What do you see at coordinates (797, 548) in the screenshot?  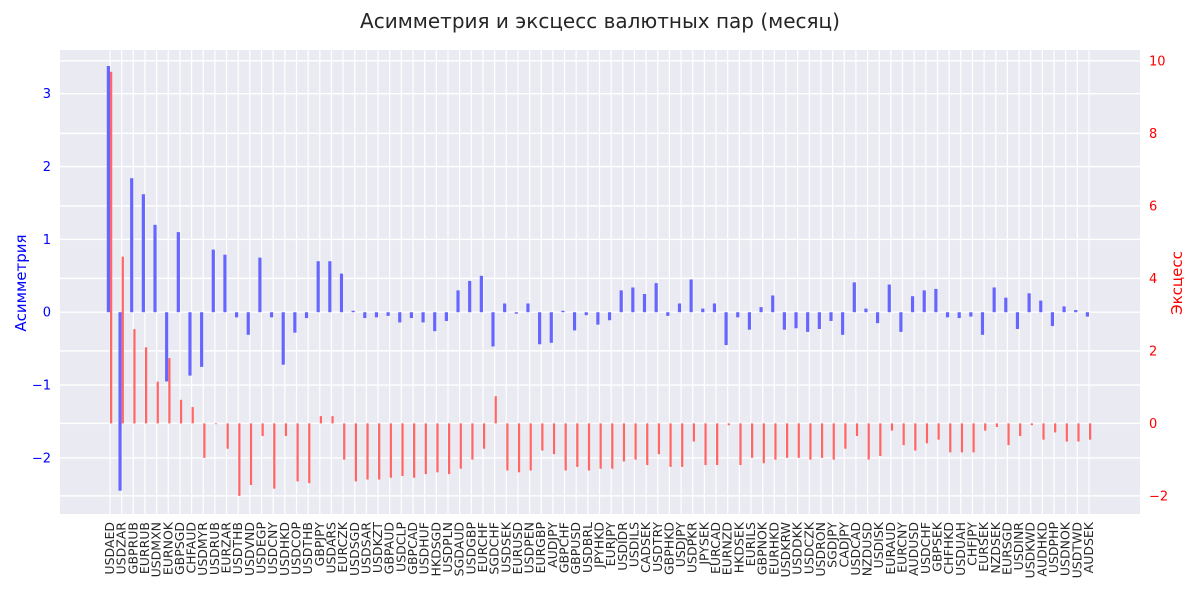 I see `x-tick-label: USDDKK` at bounding box center [797, 548].